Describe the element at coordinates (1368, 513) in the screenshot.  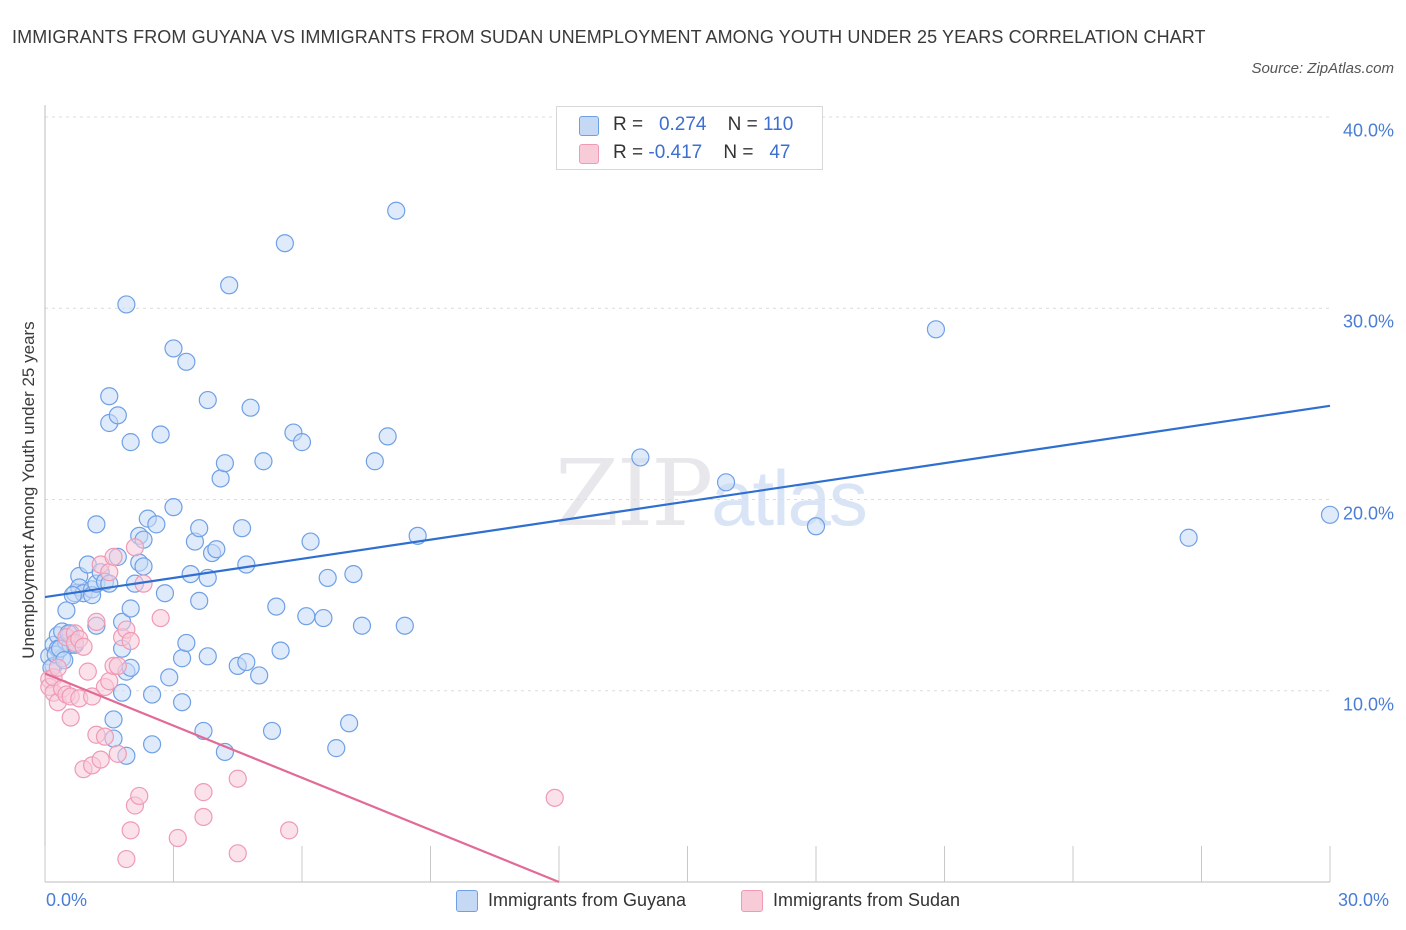
I see `y-tick-label: 20.0%` at that location.